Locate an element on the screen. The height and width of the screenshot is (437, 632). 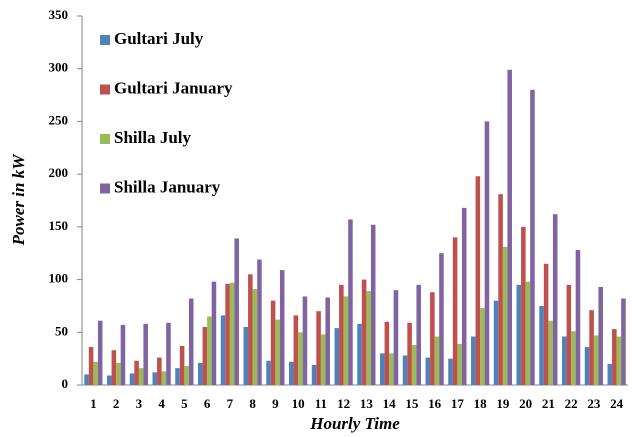
y-tick-label: 150 is located at coordinates (59, 225).